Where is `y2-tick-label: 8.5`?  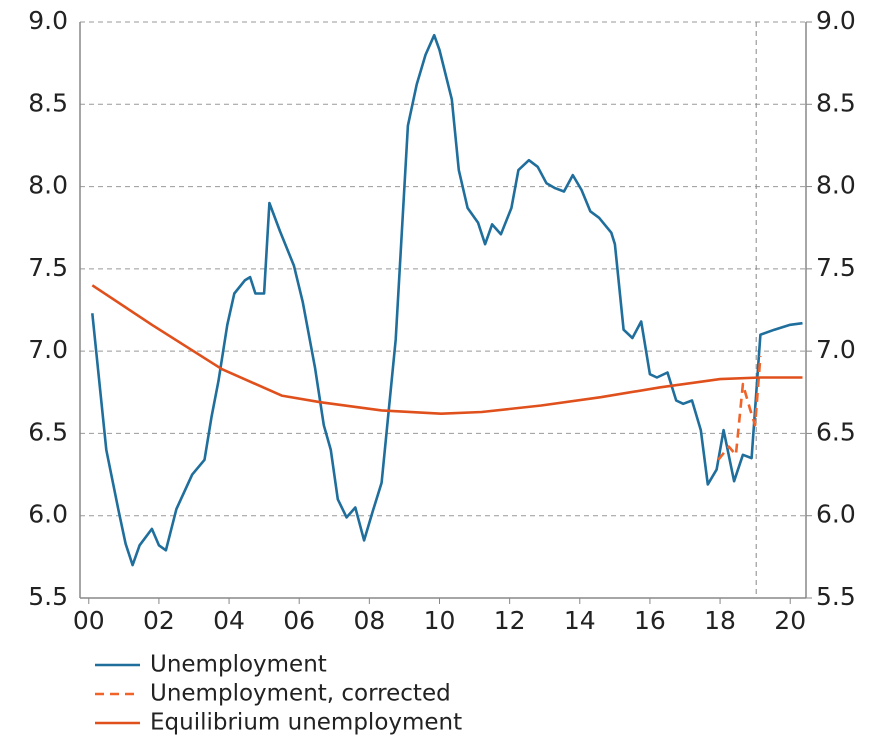 y2-tick-label: 8.5 is located at coordinates (836, 102).